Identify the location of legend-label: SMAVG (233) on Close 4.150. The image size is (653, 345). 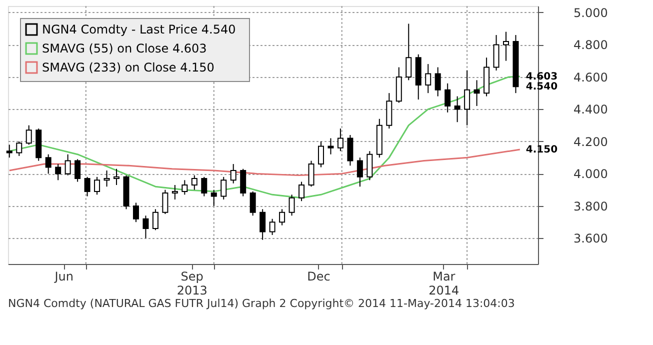
(128, 67).